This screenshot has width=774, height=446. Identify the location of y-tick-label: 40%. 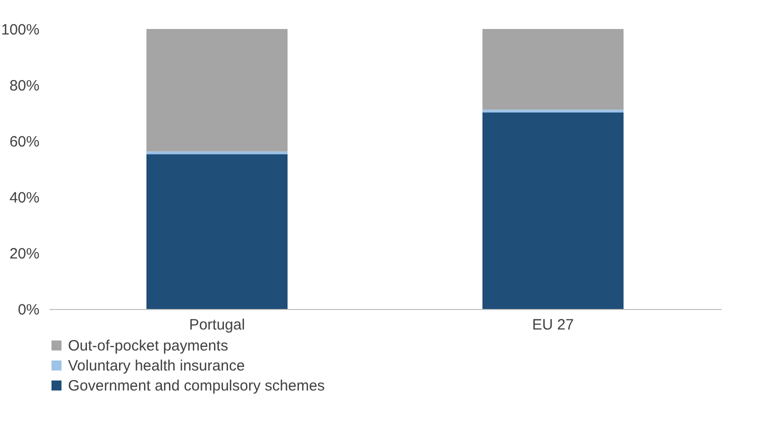
(24, 198).